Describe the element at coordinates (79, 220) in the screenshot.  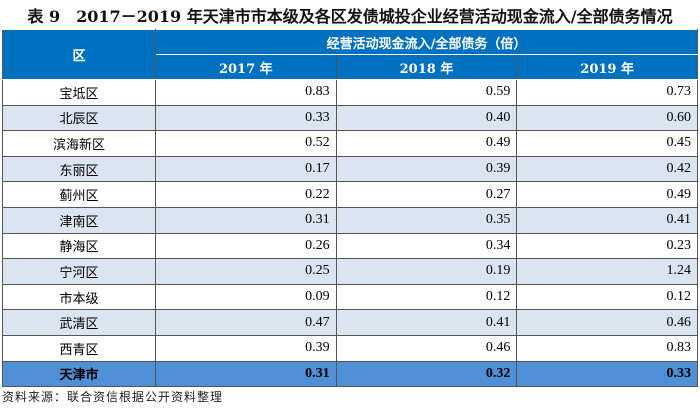
I see `region-name: 津南区` at that location.